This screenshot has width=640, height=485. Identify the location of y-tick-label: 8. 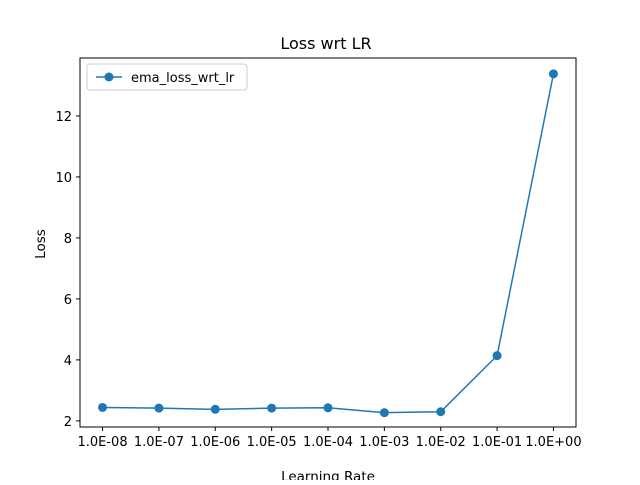
(68, 239).